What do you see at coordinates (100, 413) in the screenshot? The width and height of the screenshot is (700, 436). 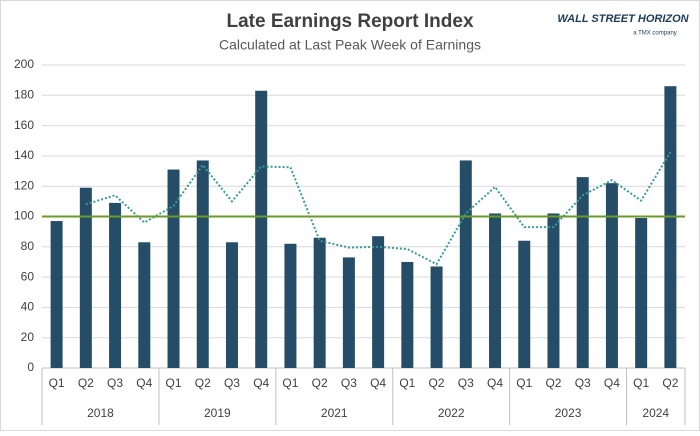 I see `x-group-label: 2018` at bounding box center [100, 413].